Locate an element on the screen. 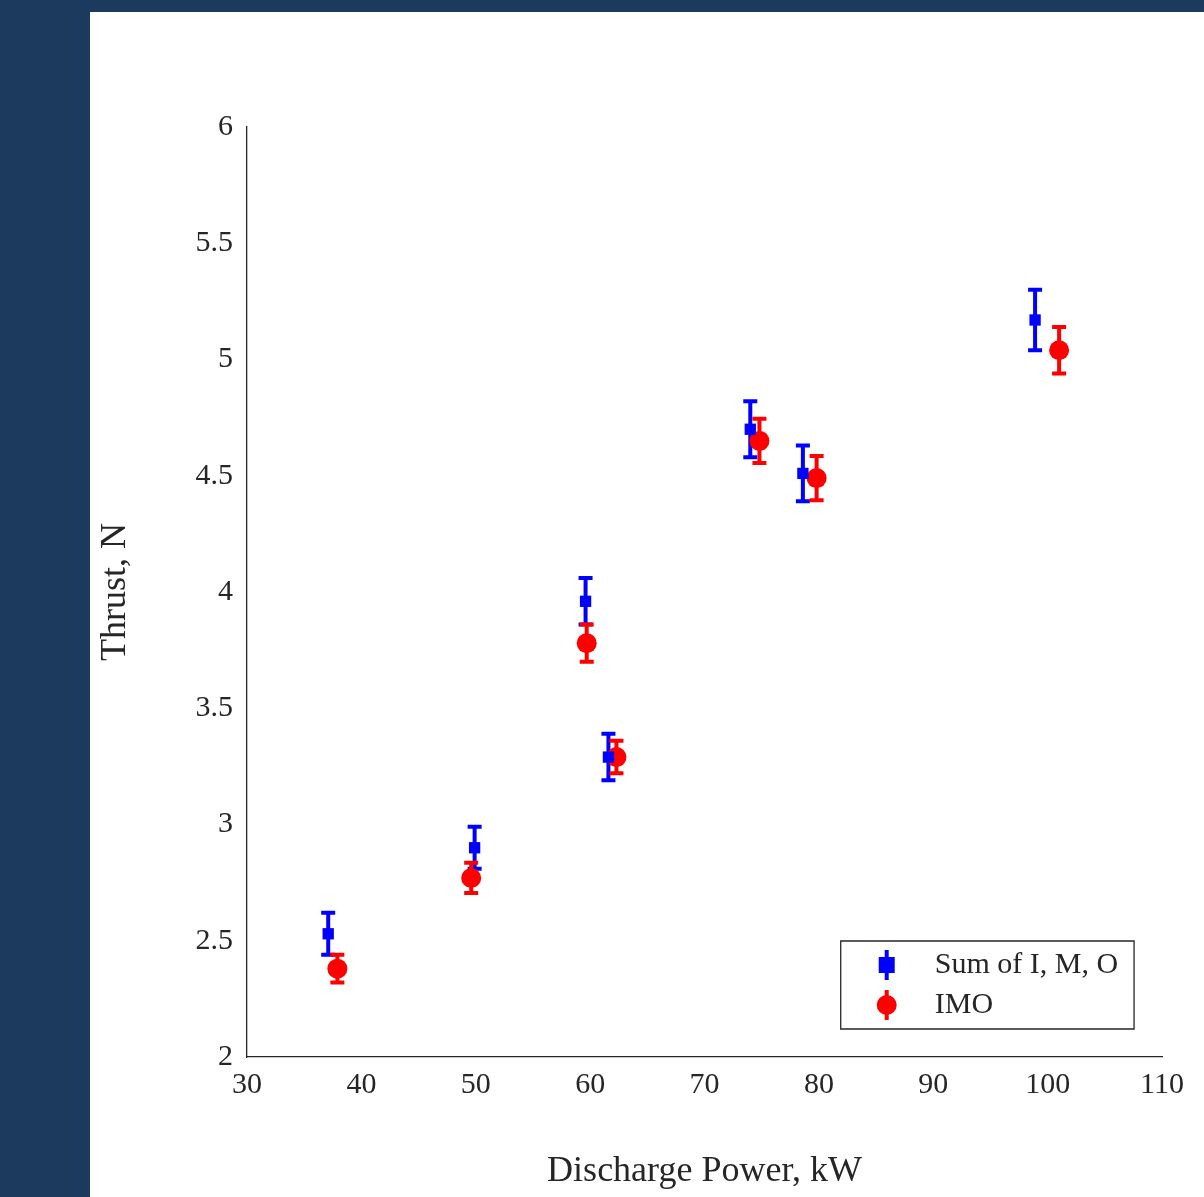 Image resolution: width=1204 pixels, height=1197 pixels. y-tick-label: 5 is located at coordinates (225, 357).